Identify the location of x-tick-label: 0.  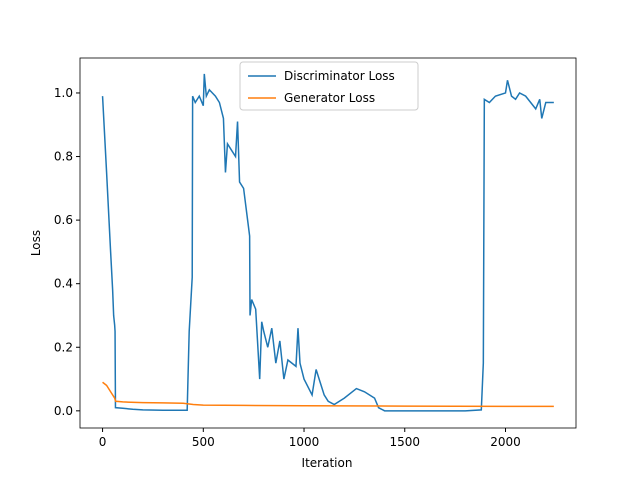
(103, 442).